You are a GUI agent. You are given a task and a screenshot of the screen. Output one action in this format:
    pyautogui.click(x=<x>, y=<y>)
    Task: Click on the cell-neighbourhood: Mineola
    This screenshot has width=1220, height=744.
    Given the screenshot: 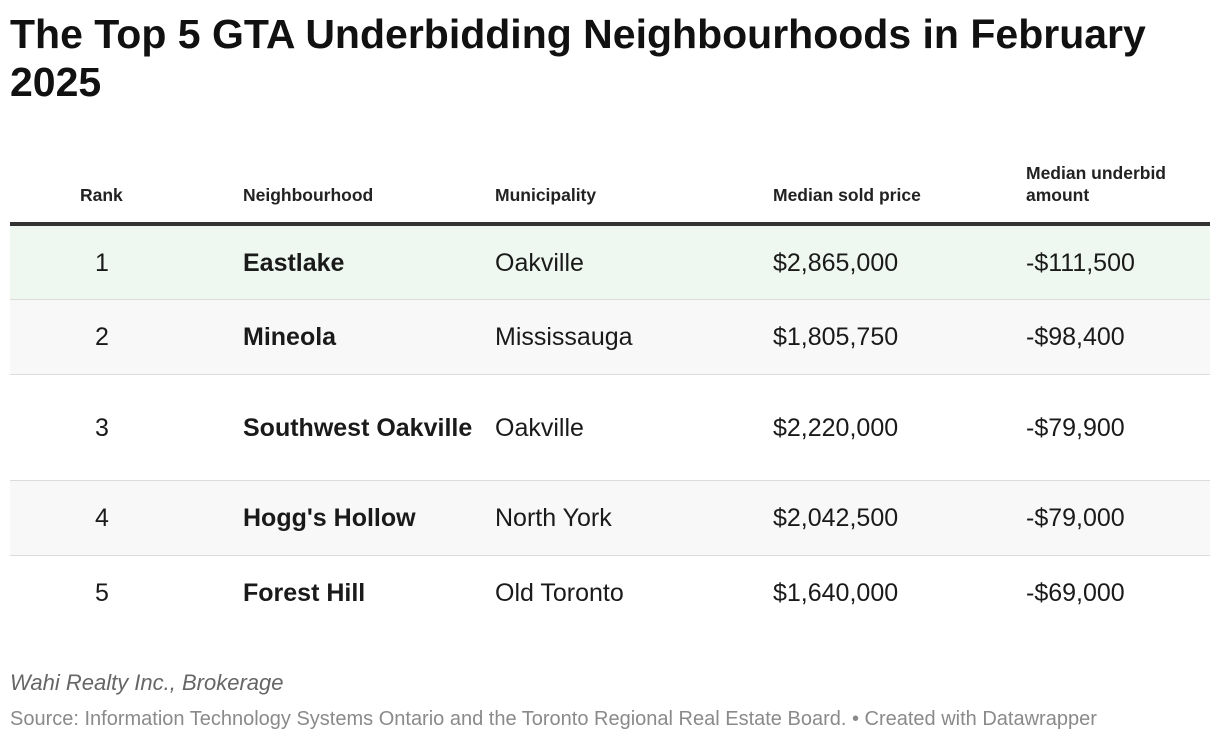 What is the action you would take?
    pyautogui.click(x=369, y=337)
    